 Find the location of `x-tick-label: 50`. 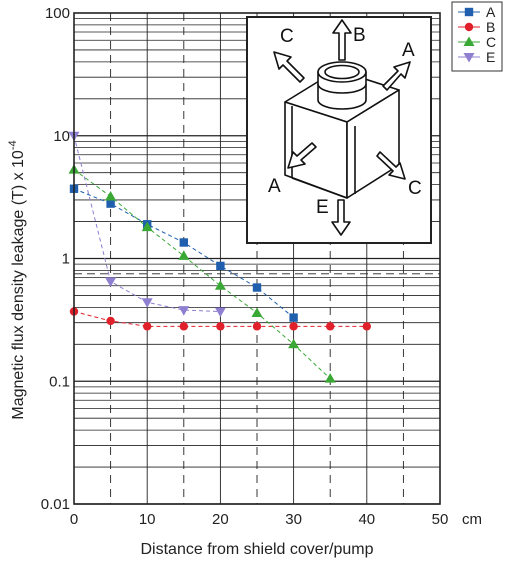

x-tick-label: 50 is located at coordinates (440, 519).